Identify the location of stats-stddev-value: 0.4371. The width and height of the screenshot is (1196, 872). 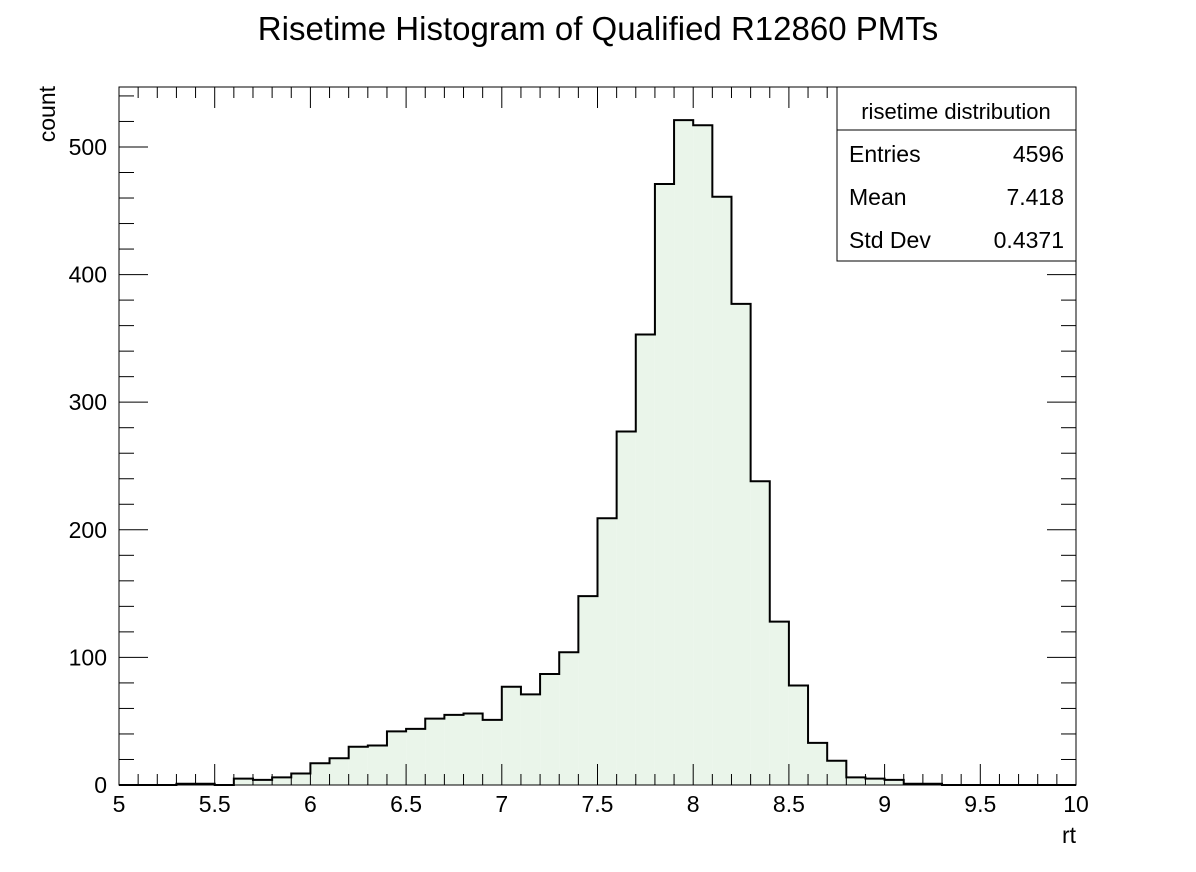
(1029, 240).